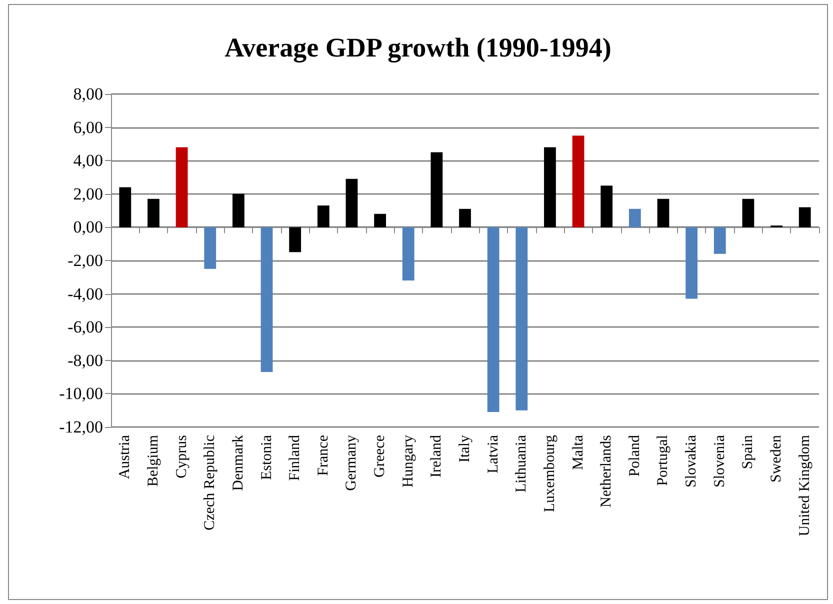 Image resolution: width=833 pixels, height=604 pixels. Describe the element at coordinates (748, 452) in the screenshot. I see `x-tick-label: Spain` at that location.